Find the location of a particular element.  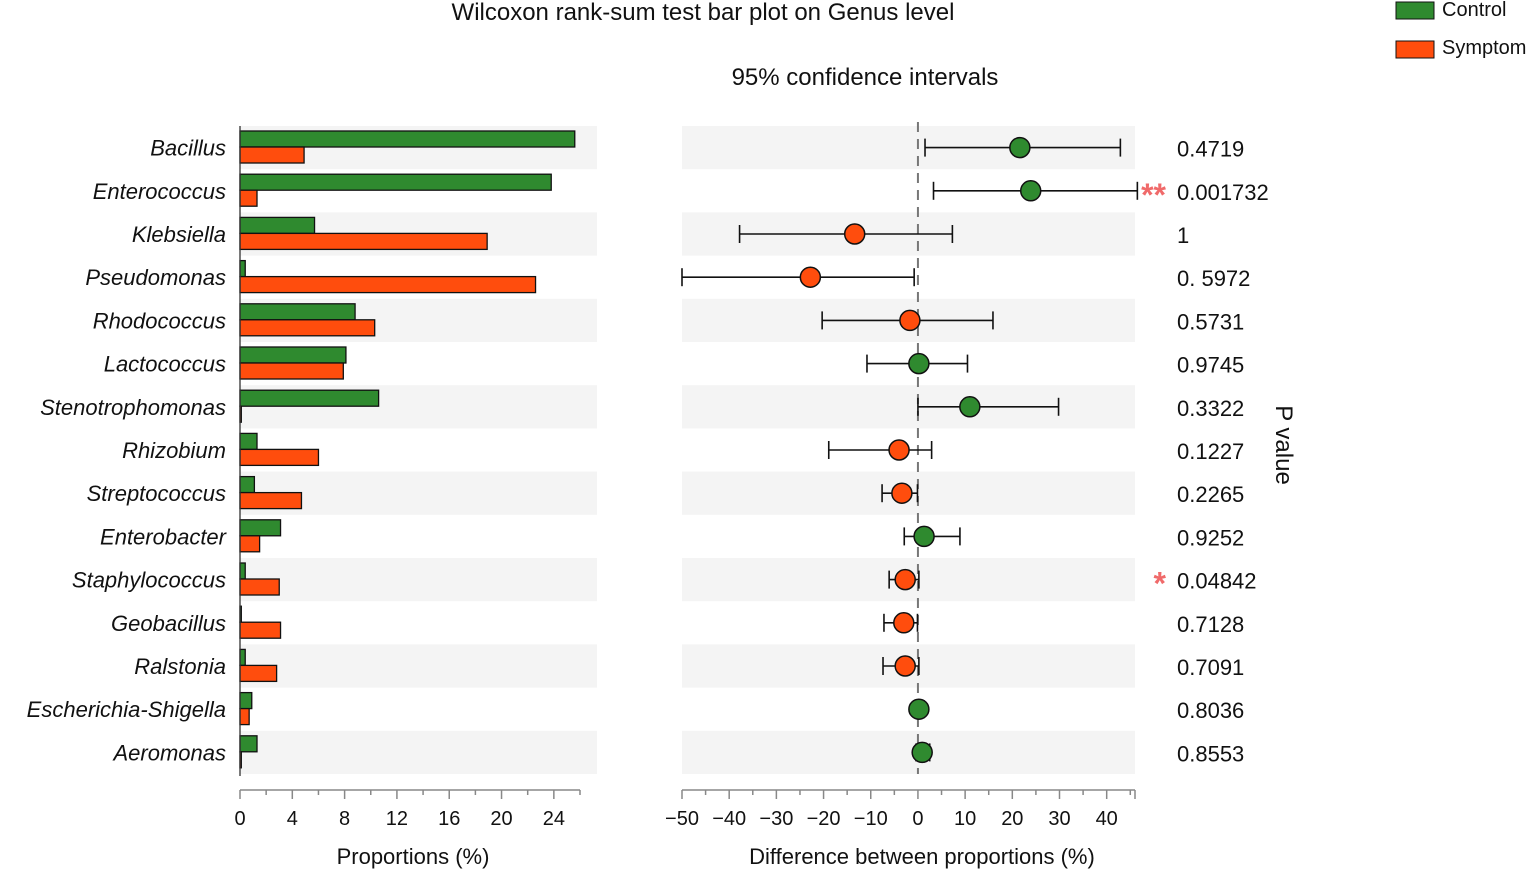

ci-title: 95% confidence intervals is located at coordinates (865, 77).